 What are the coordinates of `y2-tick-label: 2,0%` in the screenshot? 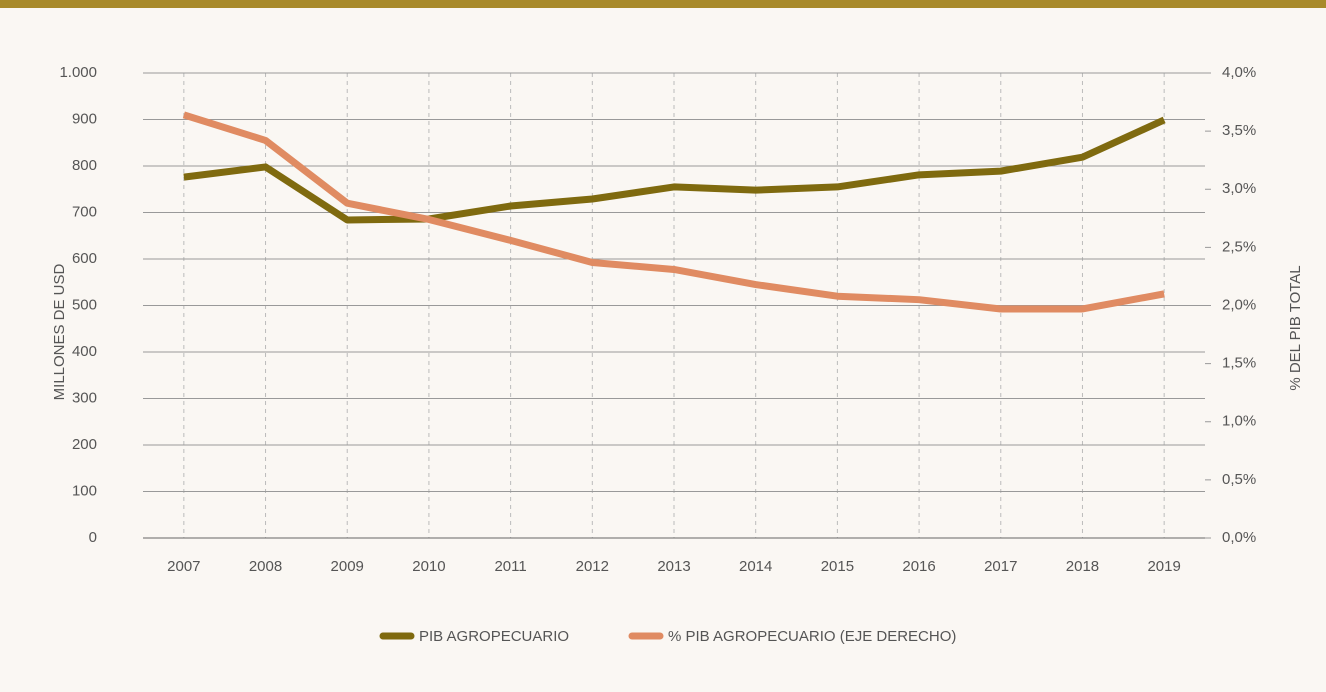 It's located at (1239, 304).